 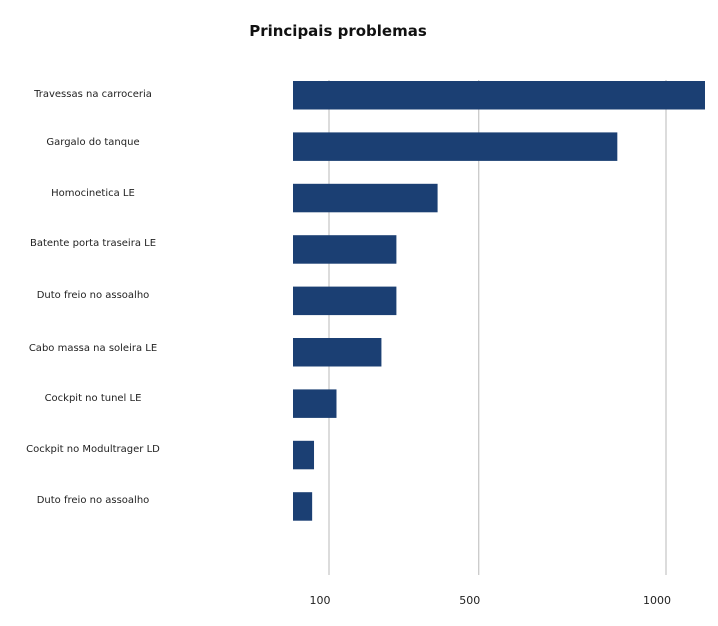 What do you see at coordinates (657, 600) in the screenshot?
I see `x-tick-label: 1000` at bounding box center [657, 600].